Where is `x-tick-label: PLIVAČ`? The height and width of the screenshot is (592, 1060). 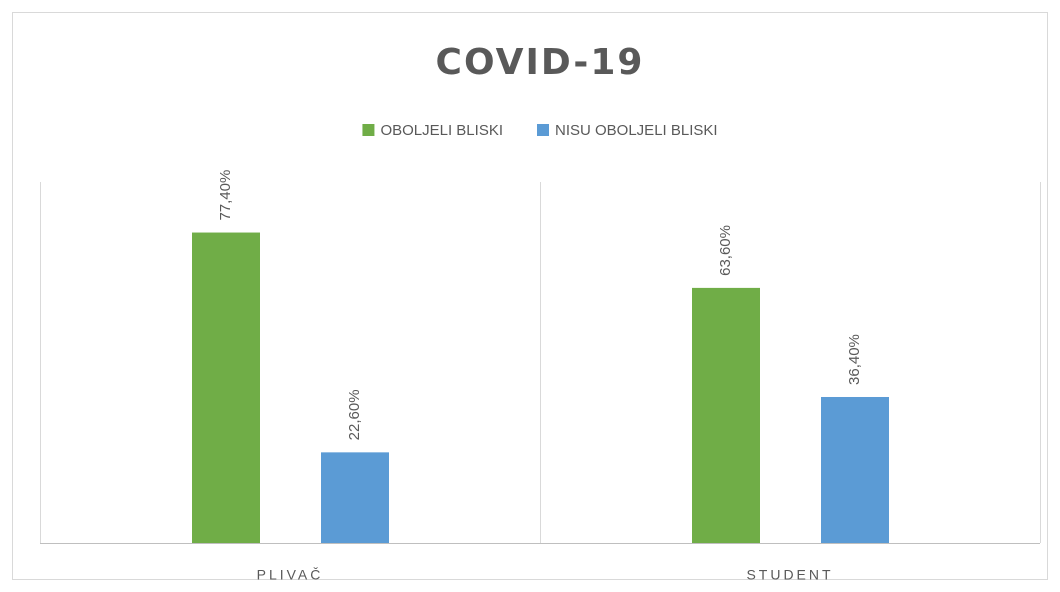 x-tick-label: PLIVAČ is located at coordinates (290, 575).